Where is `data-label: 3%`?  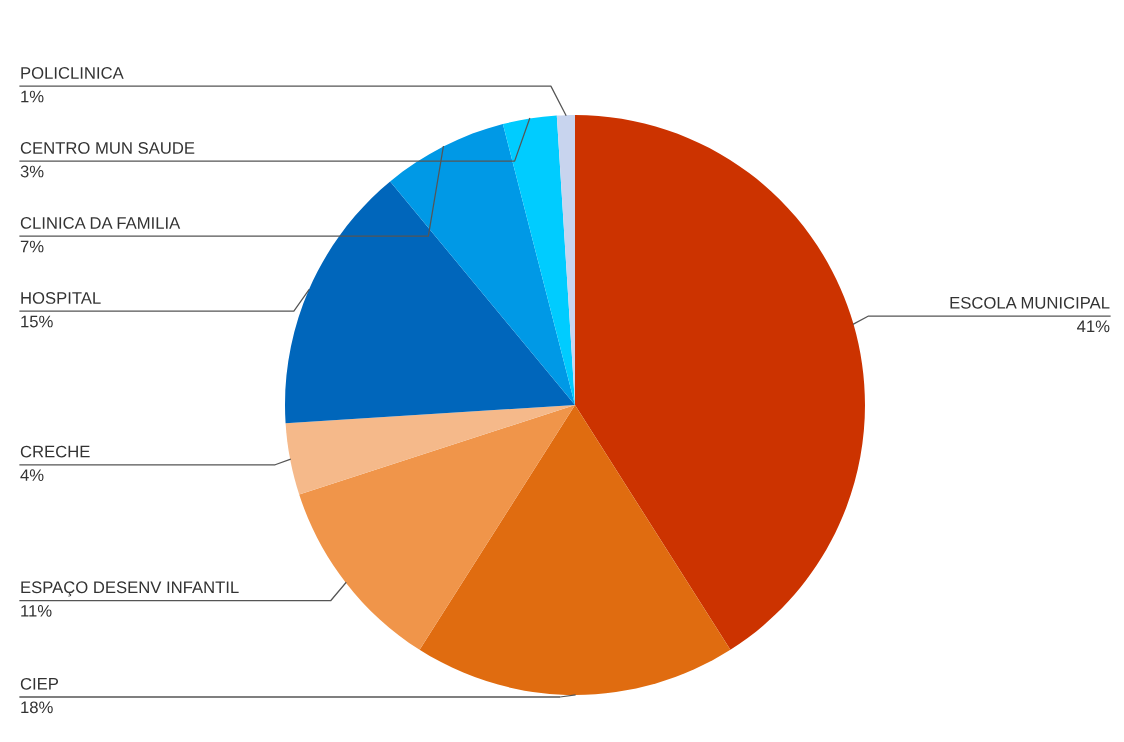
data-label: 3% is located at coordinates (32, 171).